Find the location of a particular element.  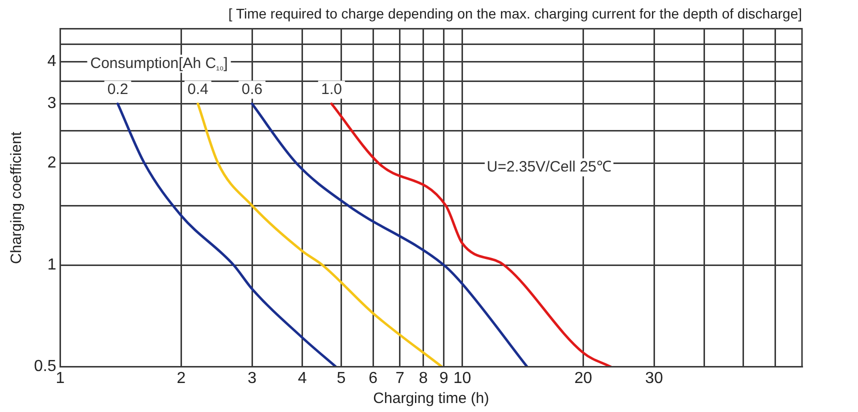

series-label: 0.2 is located at coordinates (117, 89).